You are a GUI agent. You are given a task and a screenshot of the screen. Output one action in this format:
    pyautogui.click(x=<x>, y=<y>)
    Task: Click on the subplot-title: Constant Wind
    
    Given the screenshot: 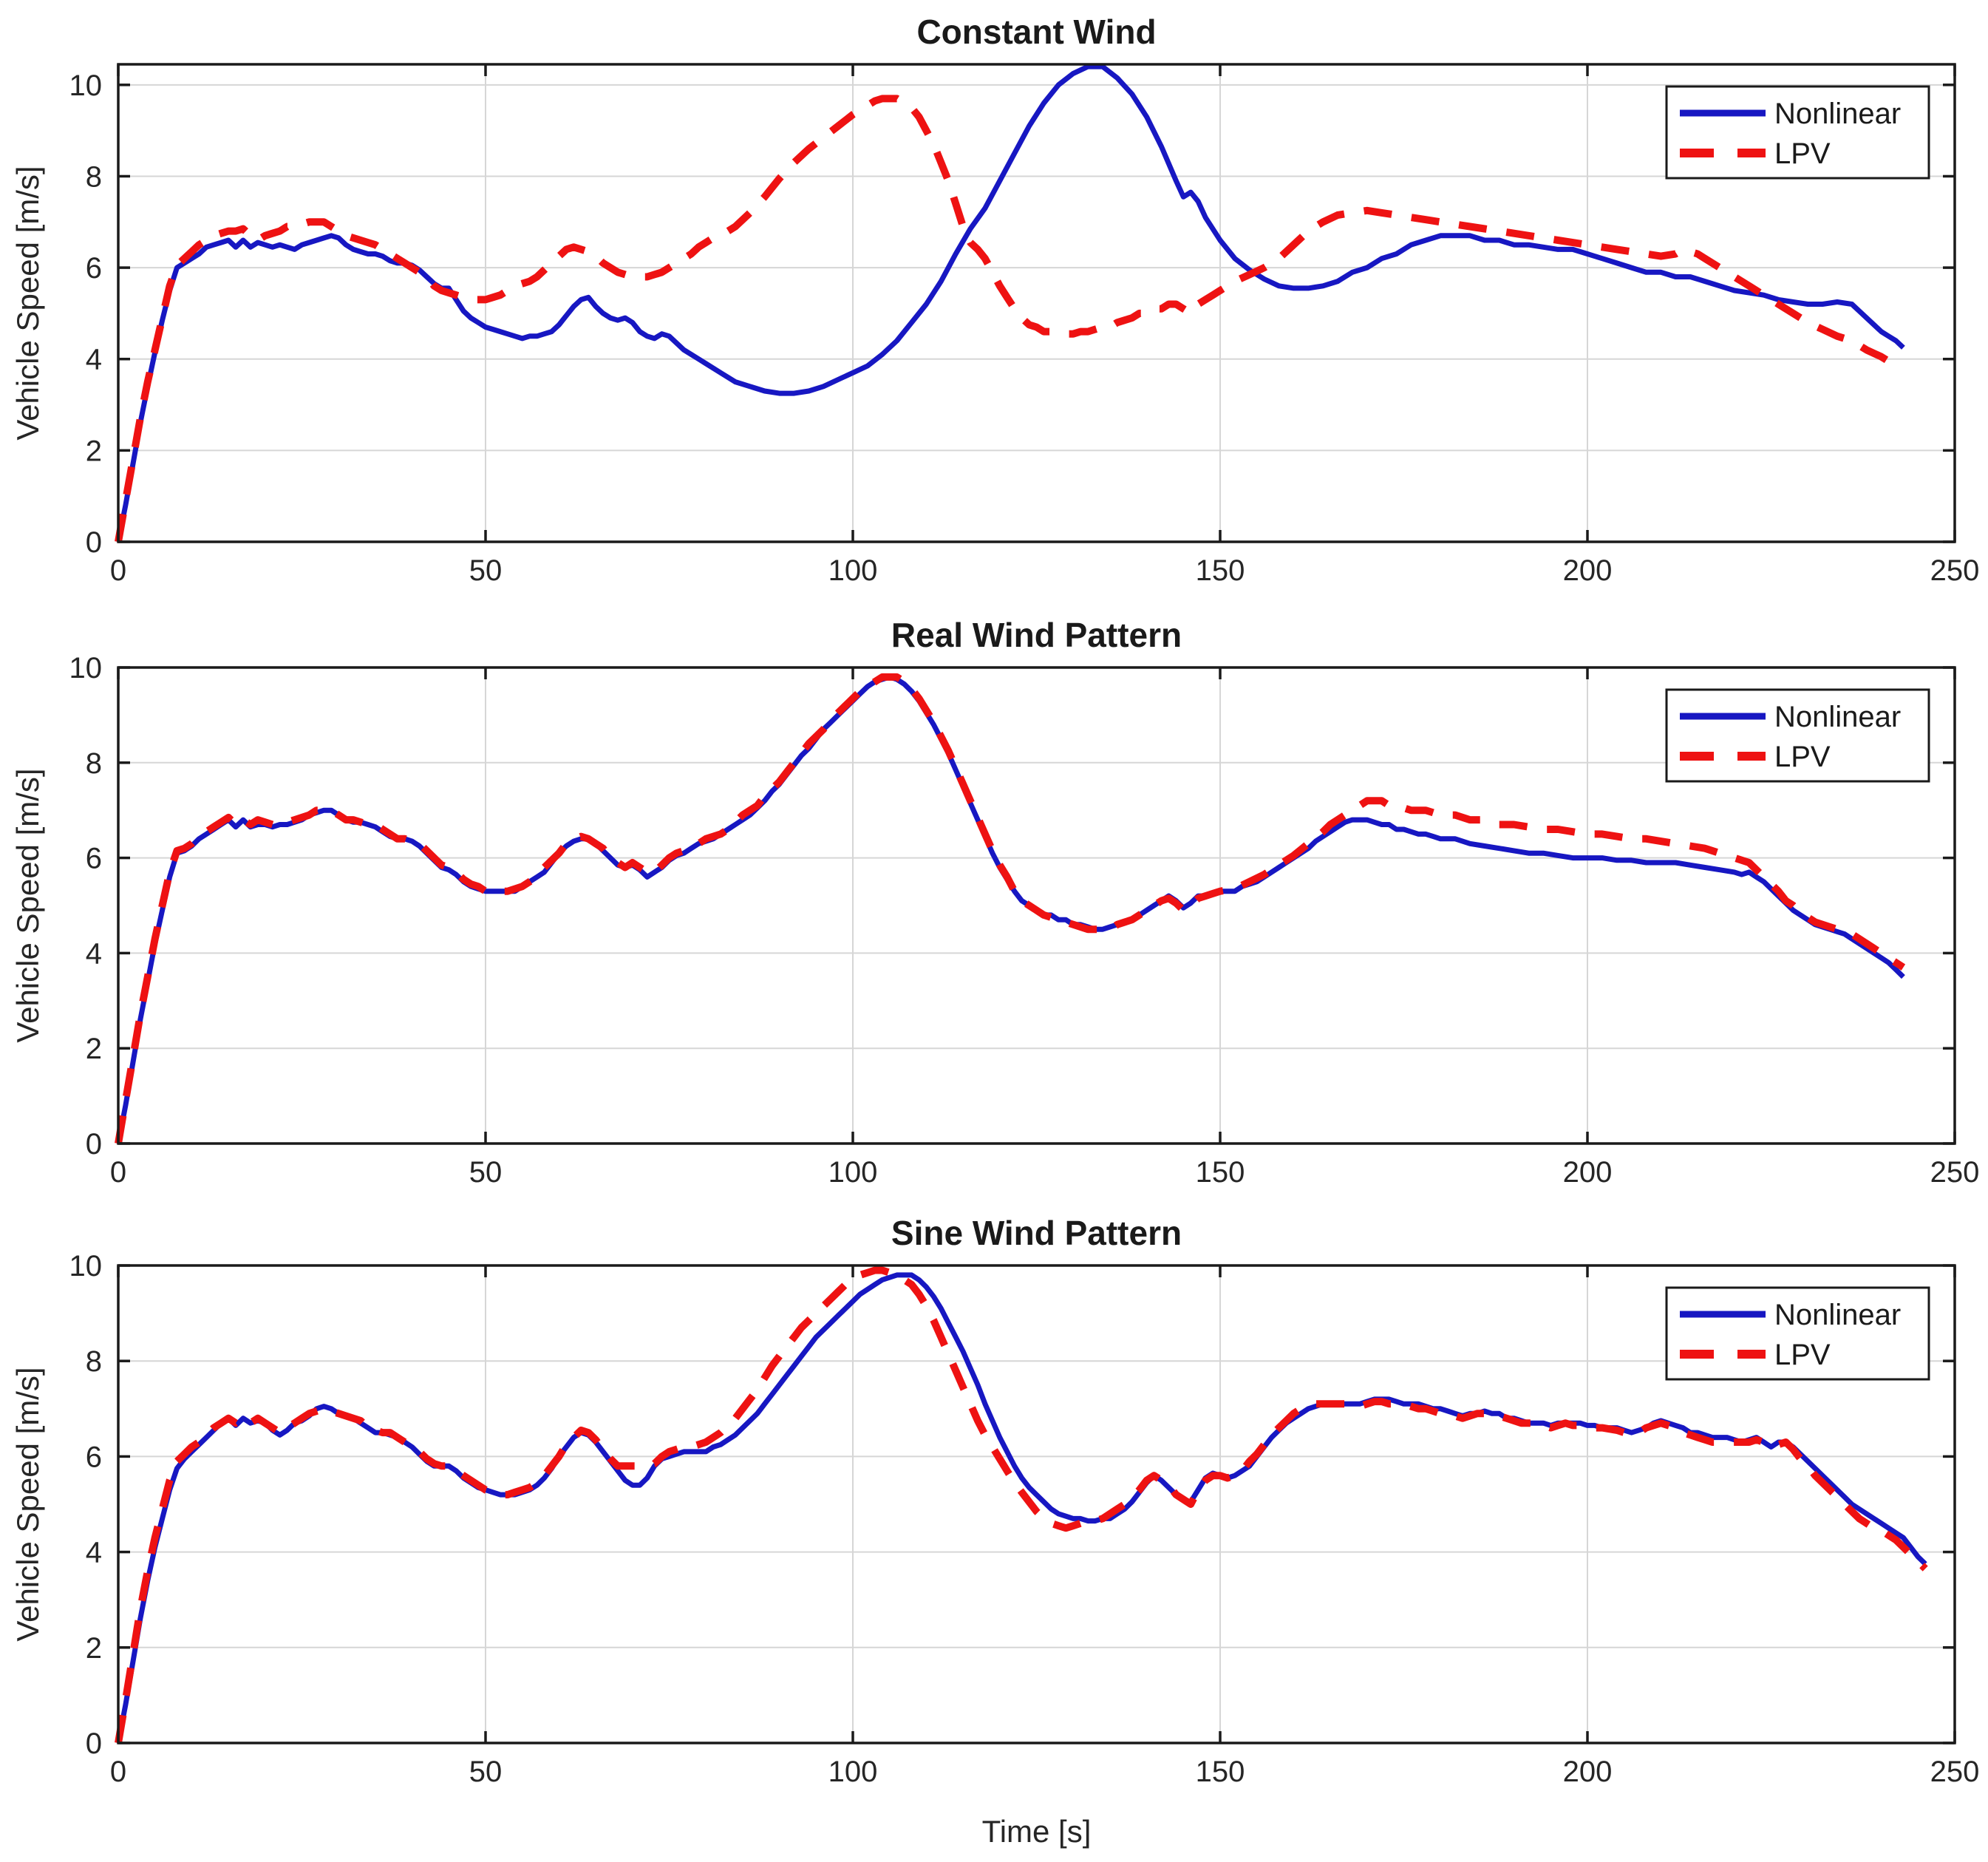 What is the action you would take?
    pyautogui.click(x=1036, y=32)
    